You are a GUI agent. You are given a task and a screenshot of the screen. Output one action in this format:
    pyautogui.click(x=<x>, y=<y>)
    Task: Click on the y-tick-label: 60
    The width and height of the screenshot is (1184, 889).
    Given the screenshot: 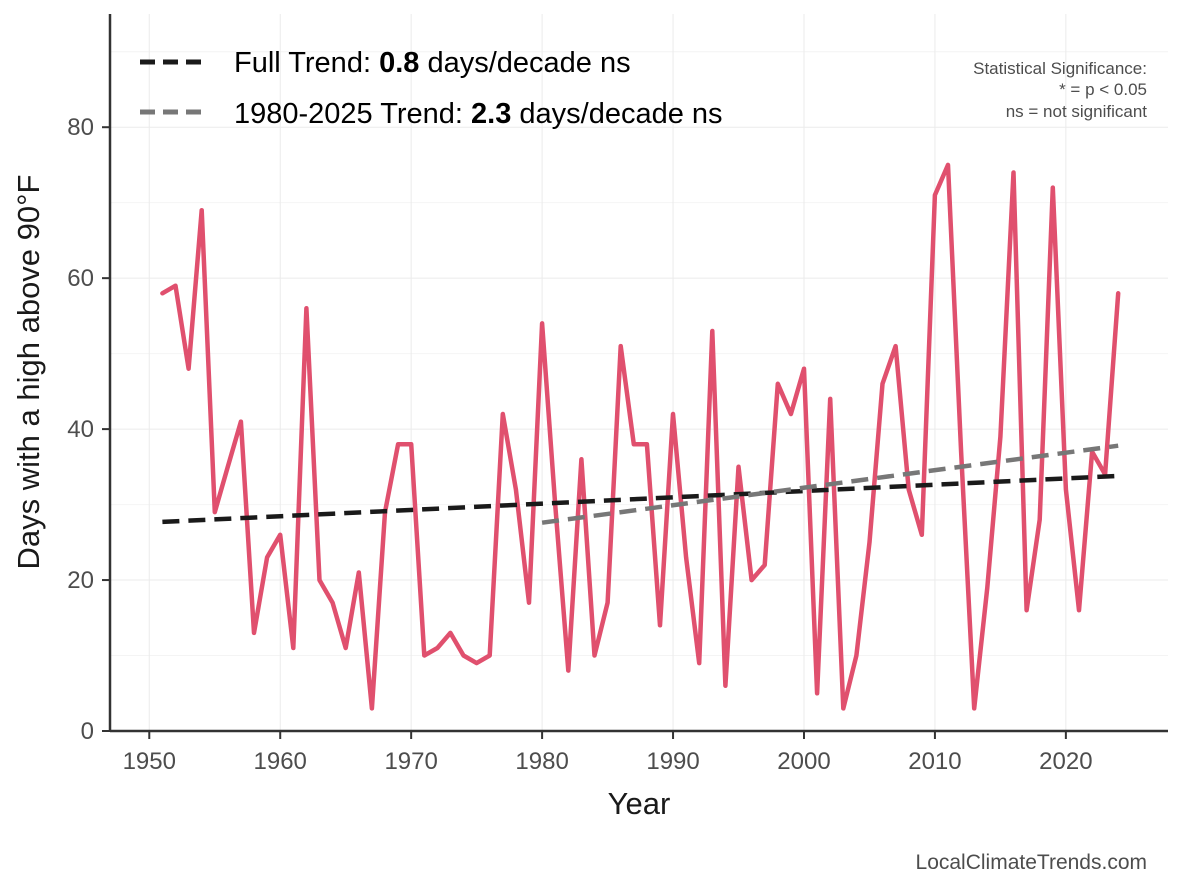 What is the action you would take?
    pyautogui.click(x=80, y=278)
    